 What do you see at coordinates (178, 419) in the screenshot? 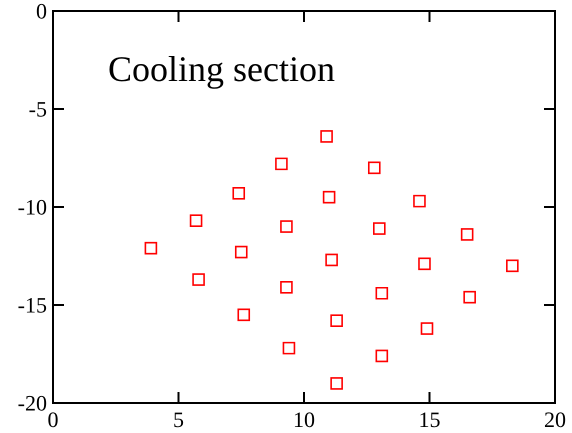
I see `x-tick-label: 5` at bounding box center [178, 419].